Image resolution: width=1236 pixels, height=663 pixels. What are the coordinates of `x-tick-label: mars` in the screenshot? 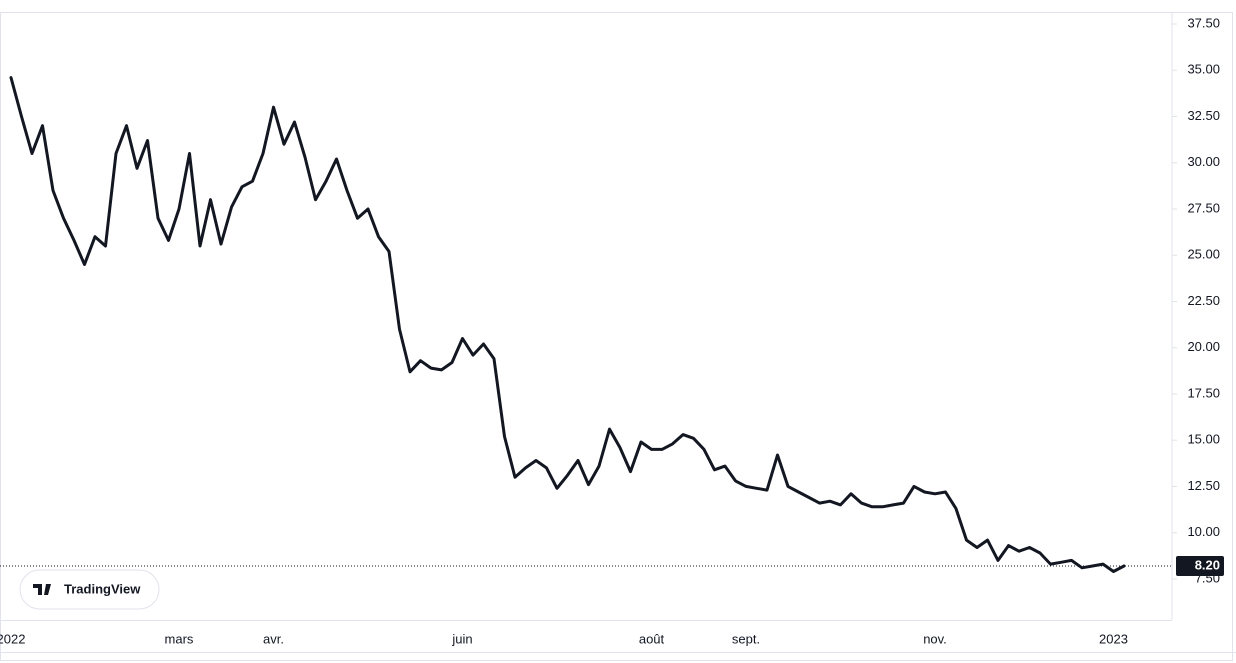 It's located at (179, 638).